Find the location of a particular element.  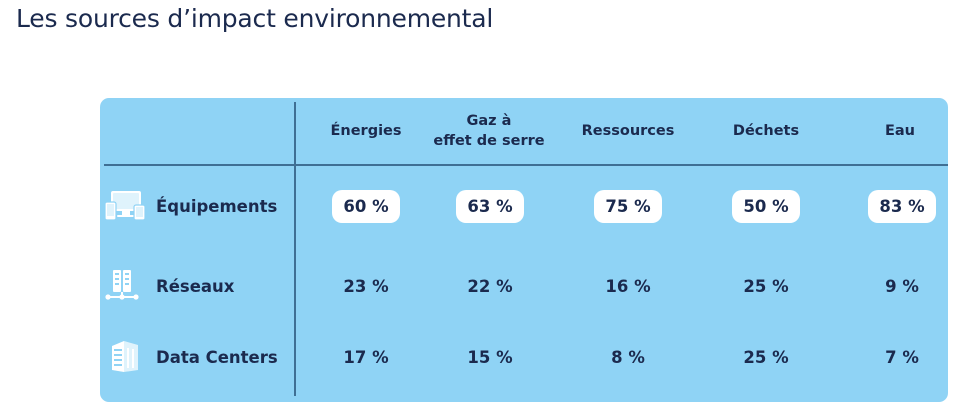

value-pill: 75 % is located at coordinates (628, 206).